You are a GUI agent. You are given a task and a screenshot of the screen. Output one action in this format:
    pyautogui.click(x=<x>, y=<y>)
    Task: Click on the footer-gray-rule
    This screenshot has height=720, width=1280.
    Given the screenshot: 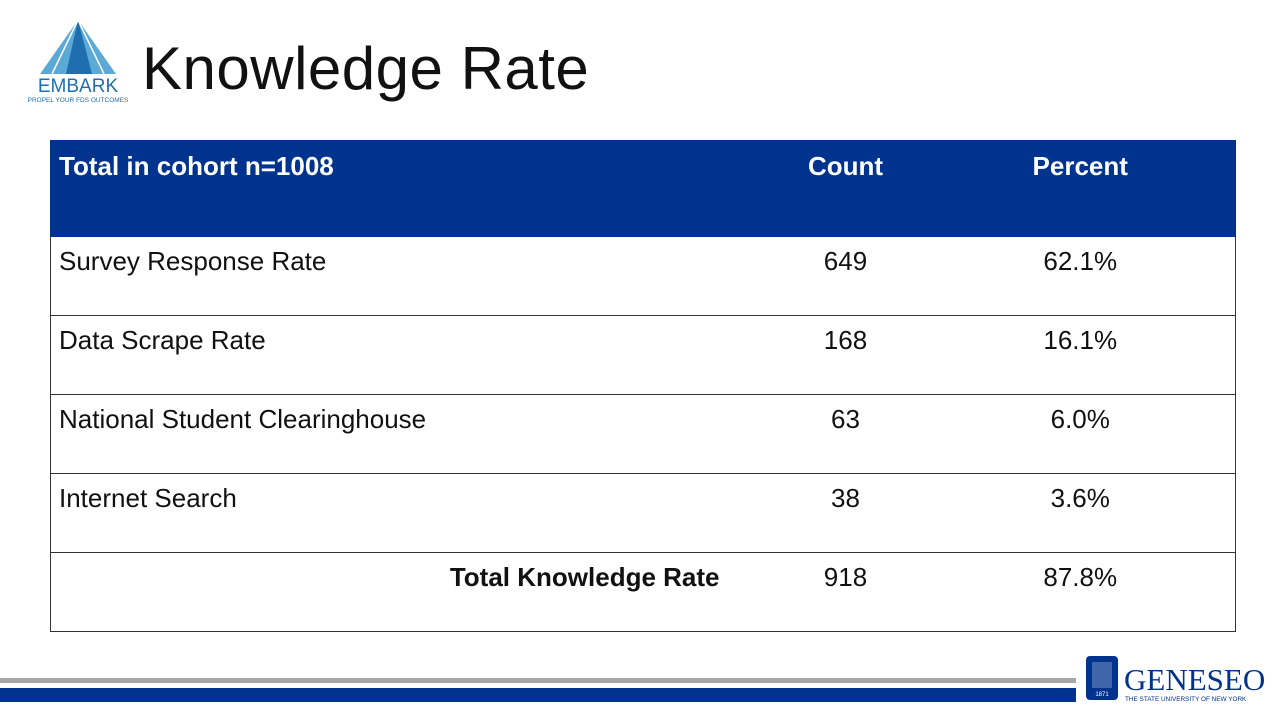 What is the action you would take?
    pyautogui.click(x=538, y=680)
    